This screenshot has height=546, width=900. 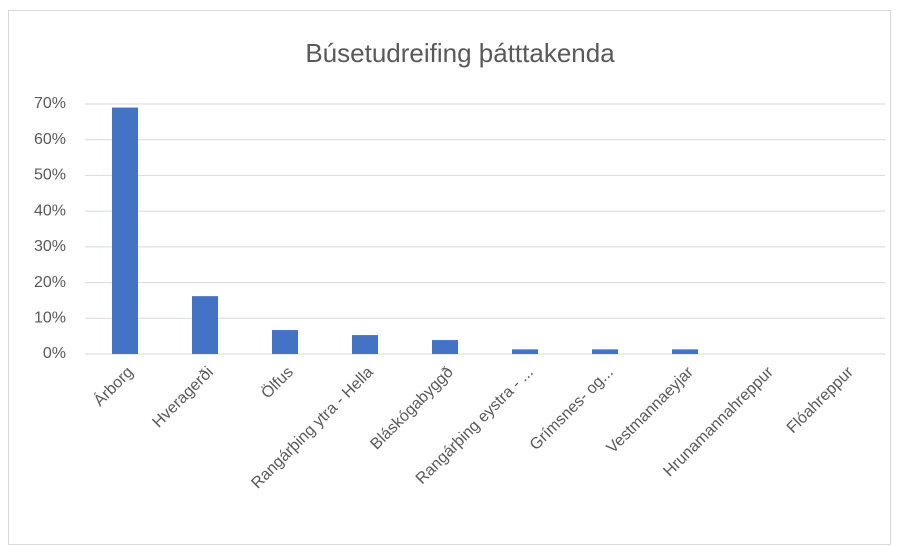 What do you see at coordinates (50, 175) in the screenshot?
I see `y-tick-label: 50%` at bounding box center [50, 175].